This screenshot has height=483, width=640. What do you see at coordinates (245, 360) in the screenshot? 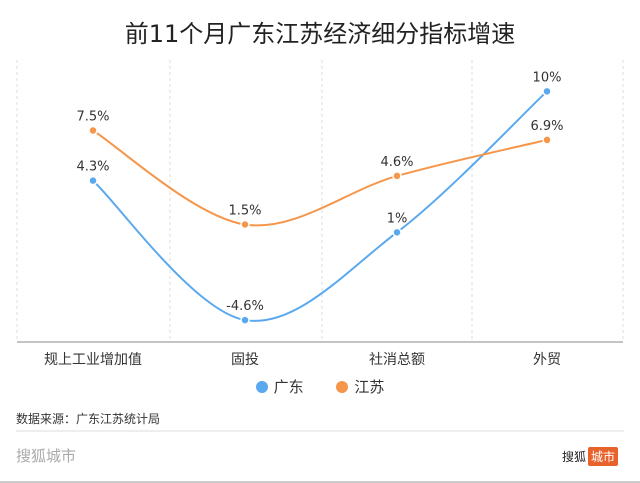
I see `x-tick-label: 固投` at bounding box center [245, 360].